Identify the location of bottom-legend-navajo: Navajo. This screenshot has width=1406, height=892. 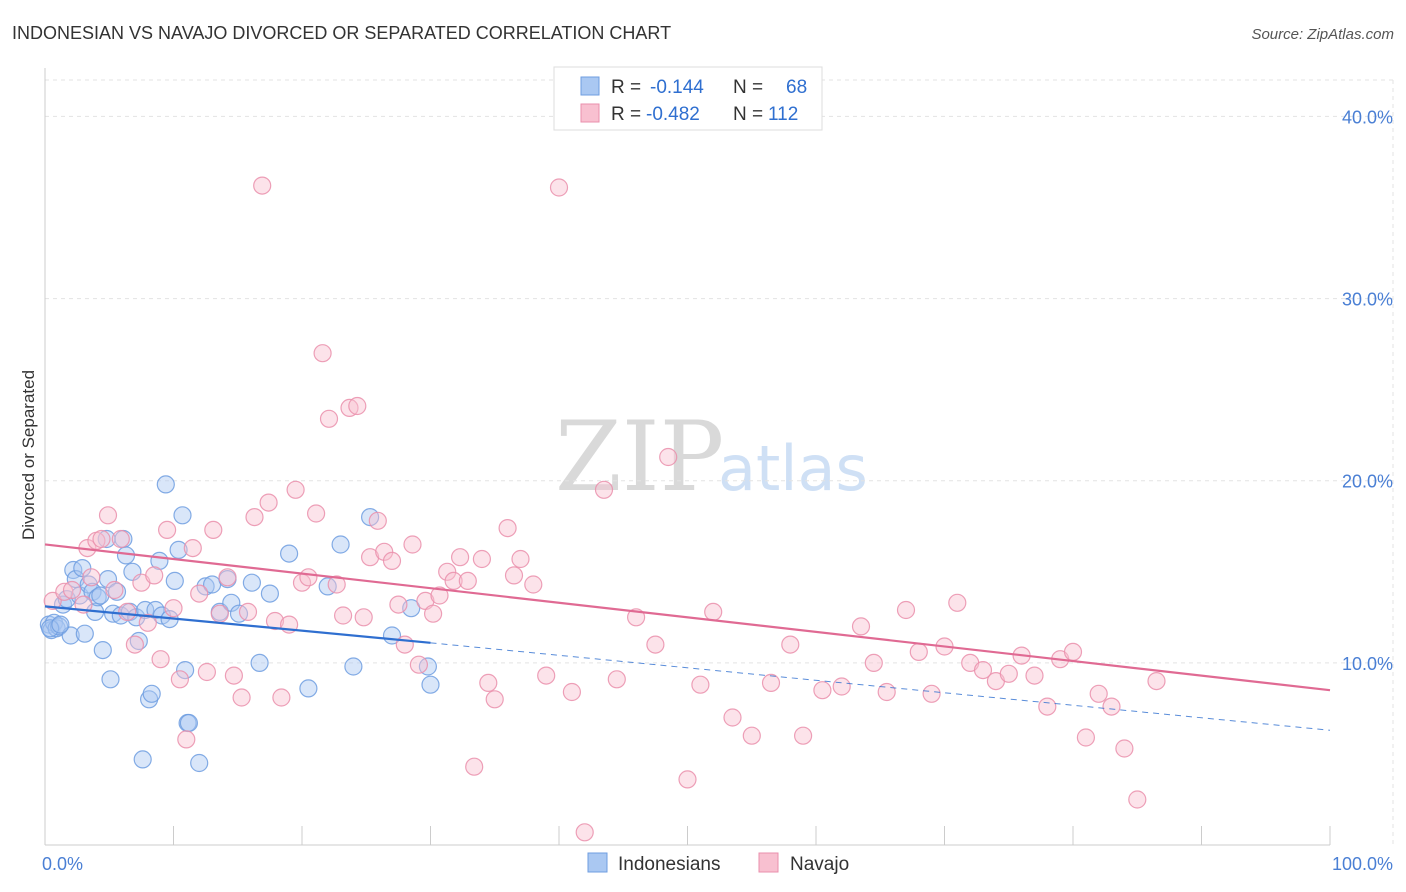
(819, 864).